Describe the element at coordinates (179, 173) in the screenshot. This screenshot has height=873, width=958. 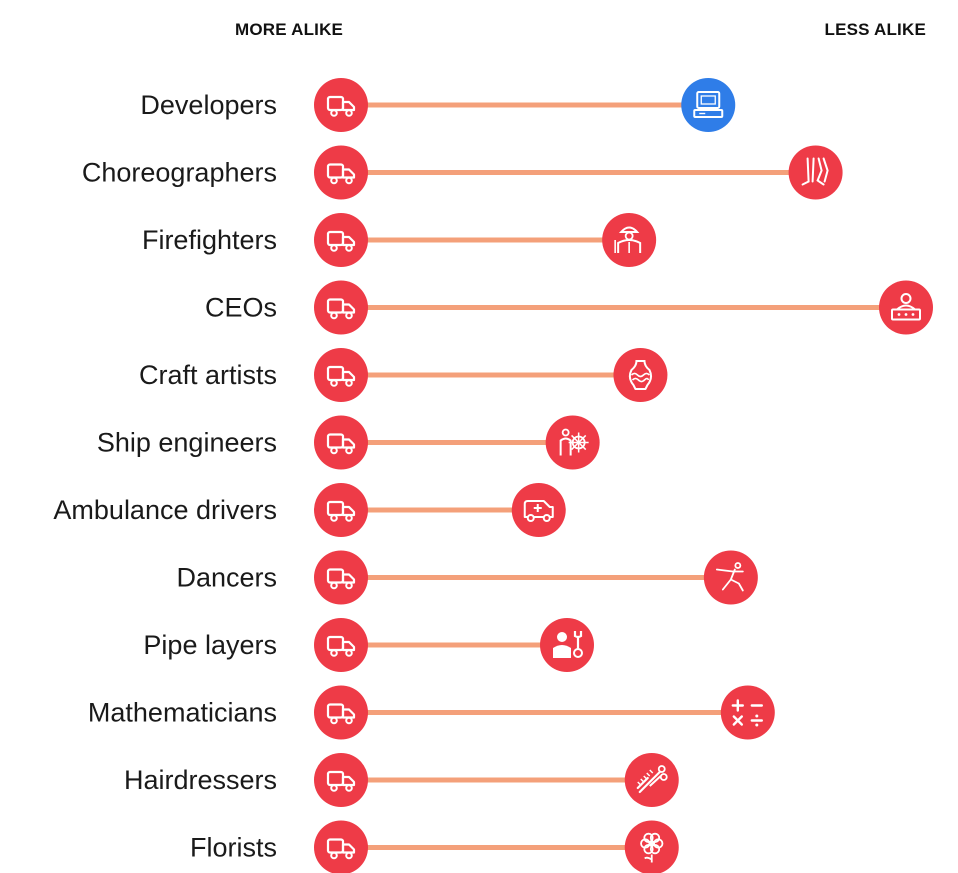
I see `row-label-choreographers: Choreographers` at that location.